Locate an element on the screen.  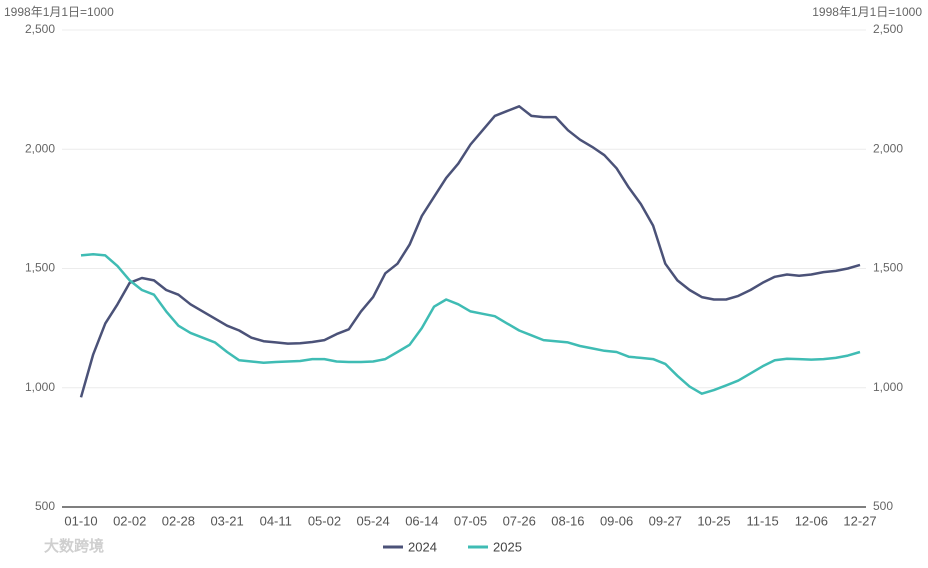
x-tick-label: 03-21 is located at coordinates (226, 520).